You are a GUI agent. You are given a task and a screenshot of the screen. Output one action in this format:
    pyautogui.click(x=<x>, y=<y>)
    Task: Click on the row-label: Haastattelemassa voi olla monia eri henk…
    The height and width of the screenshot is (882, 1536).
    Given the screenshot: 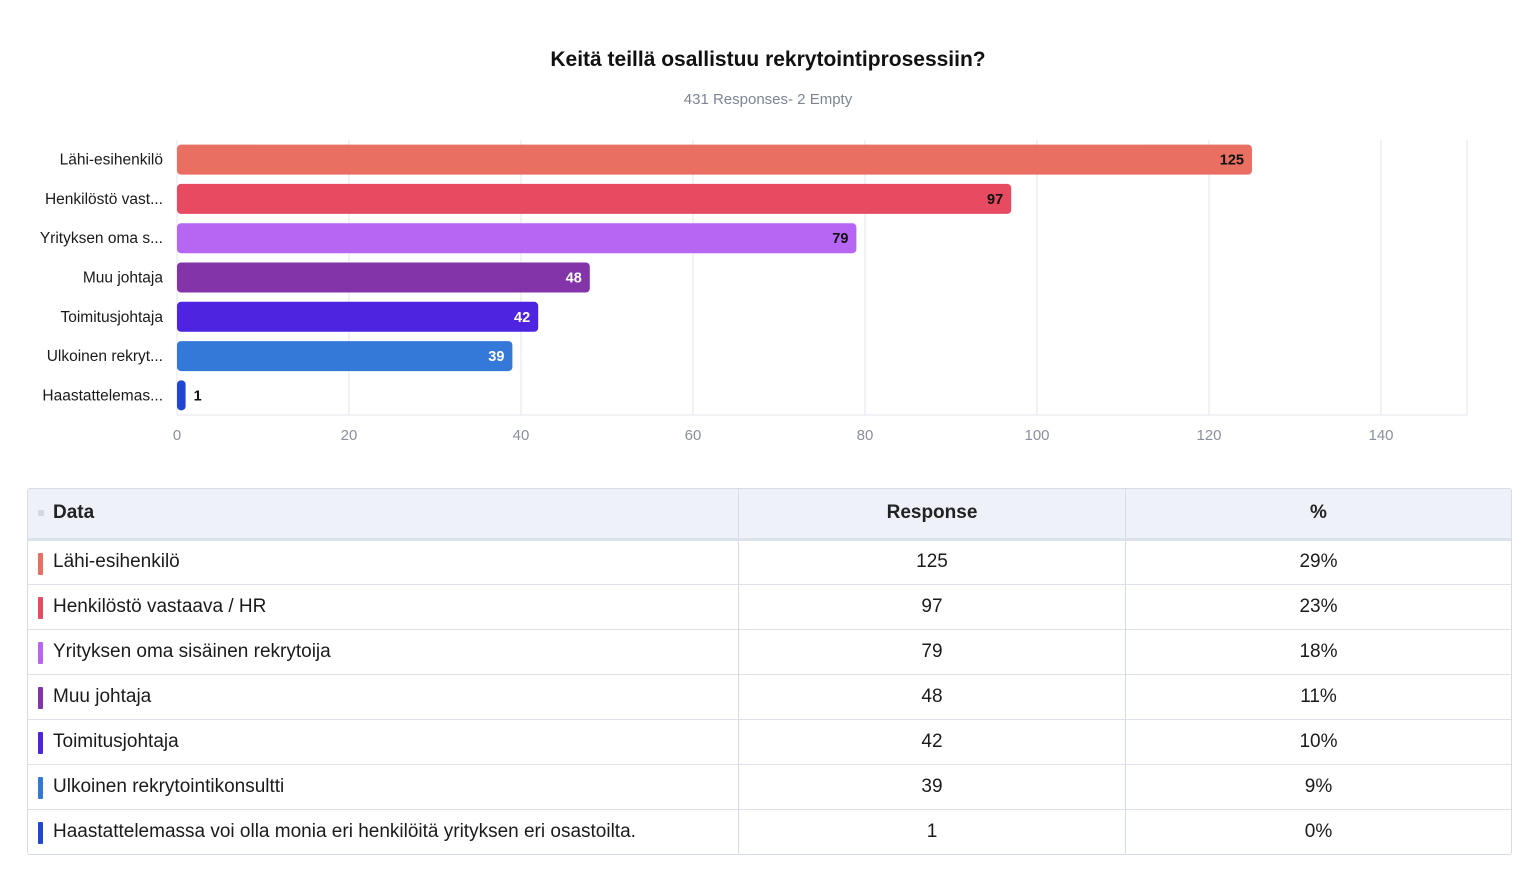 What is the action you would take?
    pyautogui.click(x=344, y=831)
    